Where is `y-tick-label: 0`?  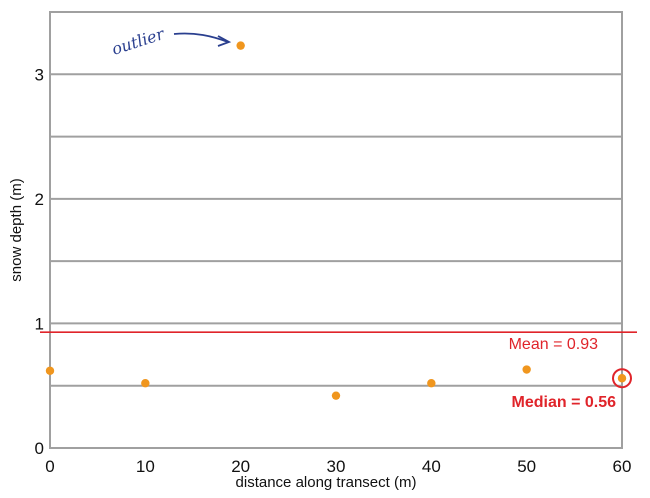
y-tick-label: 0 is located at coordinates (39, 448).